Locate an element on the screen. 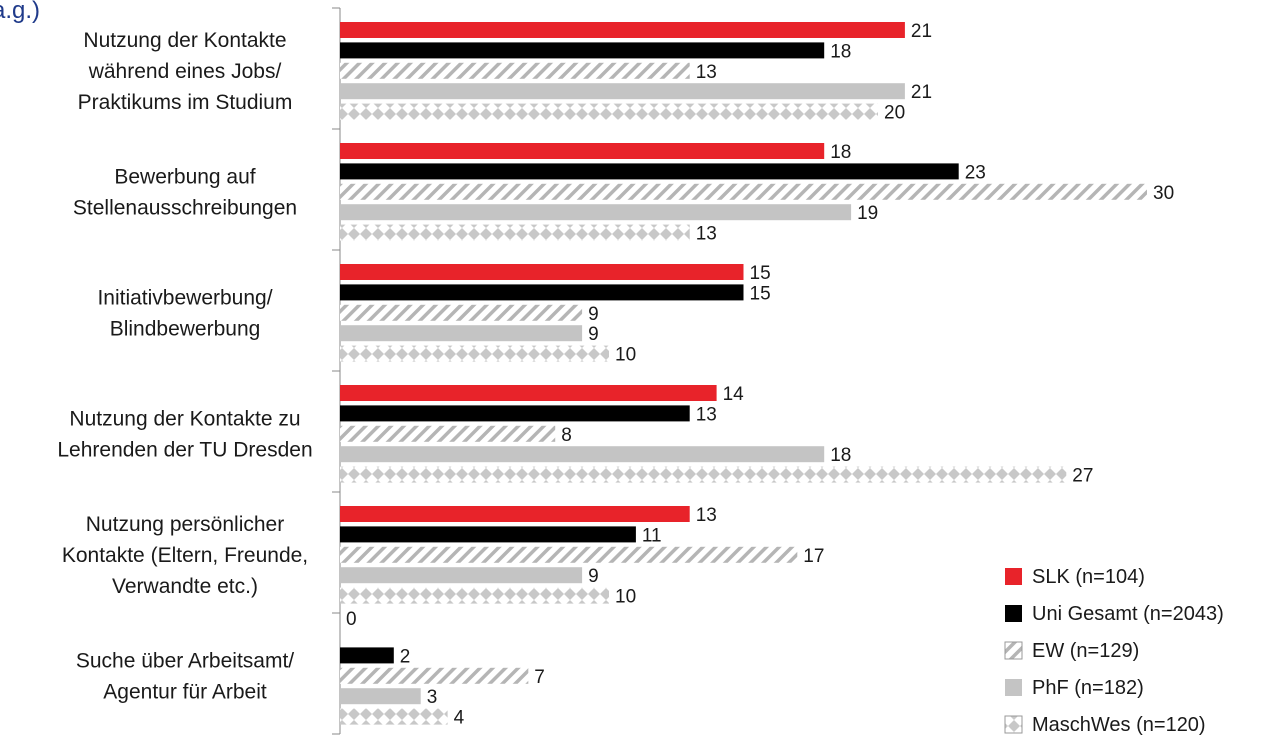  legend-label: SLK (n=104) is located at coordinates (1088, 577).